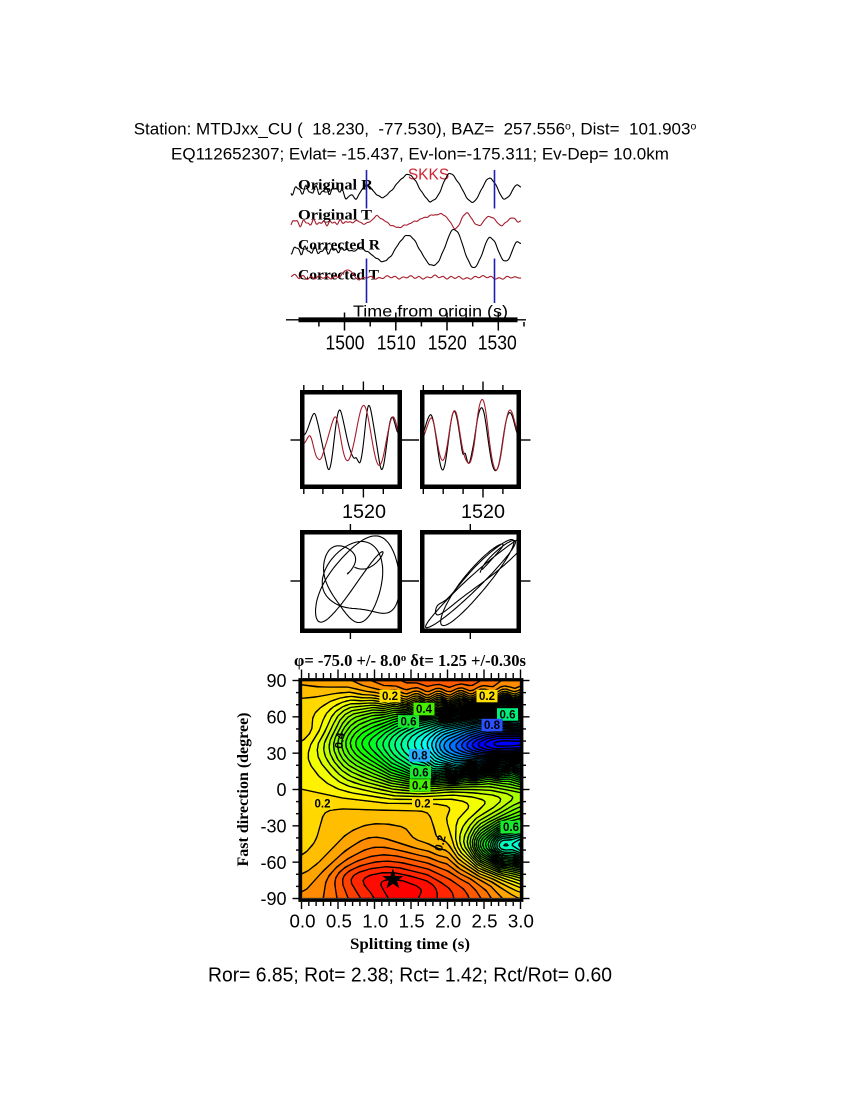  I want to click on svg-text: Original T, so click(335, 216).